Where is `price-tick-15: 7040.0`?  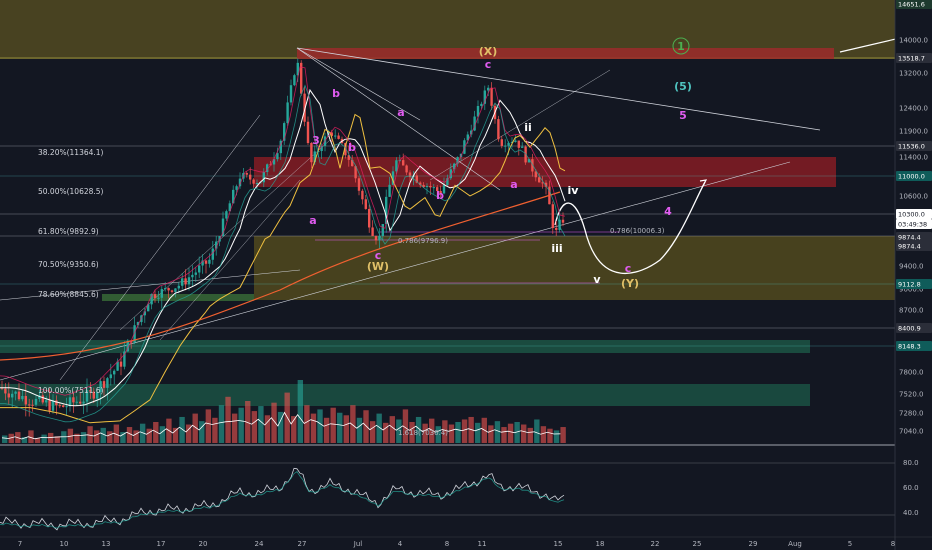
price-tick-15: 7040.0 is located at coordinates (911, 432).